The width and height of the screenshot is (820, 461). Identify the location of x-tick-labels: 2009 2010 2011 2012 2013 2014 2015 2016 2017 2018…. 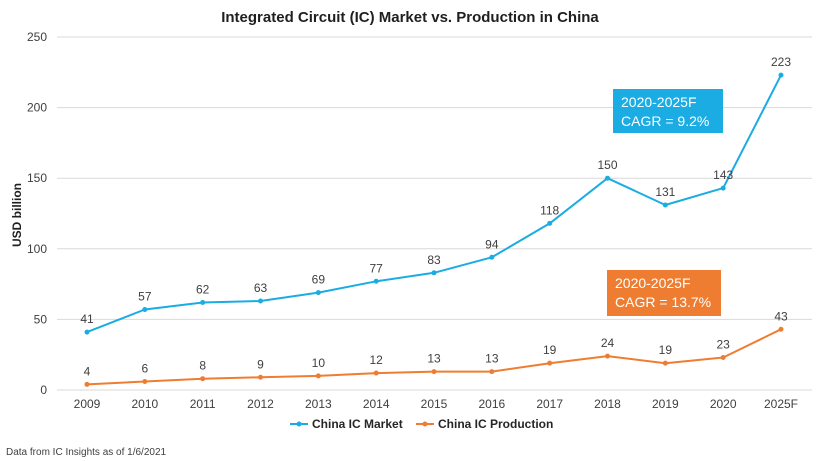
(436, 404).